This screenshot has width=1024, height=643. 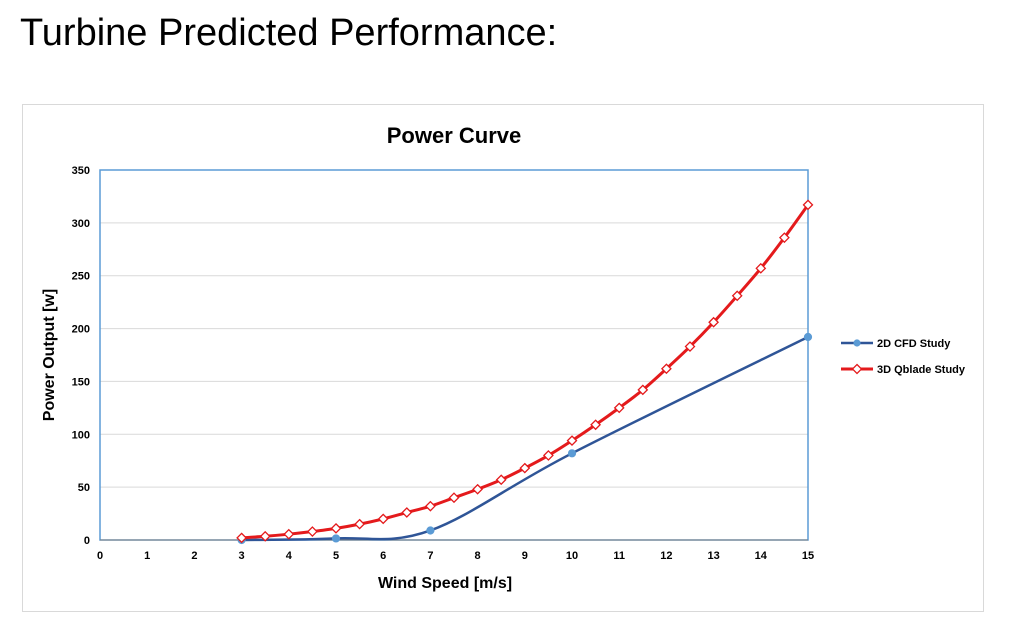 I want to click on y-tick-labels: 0 50 100 150 200 250 300 350, so click(x=81, y=356).